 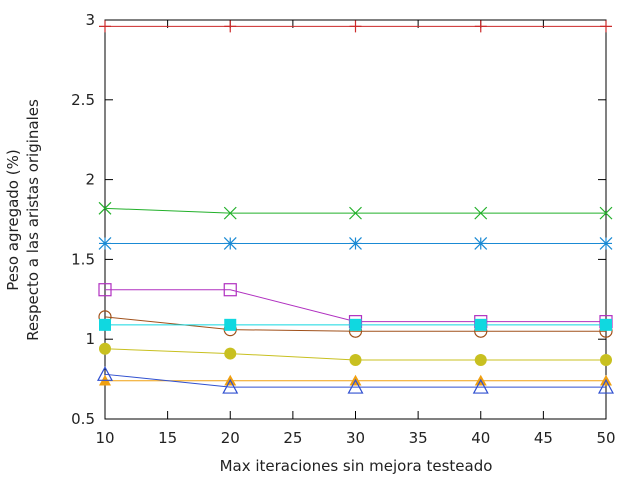 What do you see at coordinates (292, 438) in the screenshot?
I see `x-tick-label: 25` at bounding box center [292, 438].